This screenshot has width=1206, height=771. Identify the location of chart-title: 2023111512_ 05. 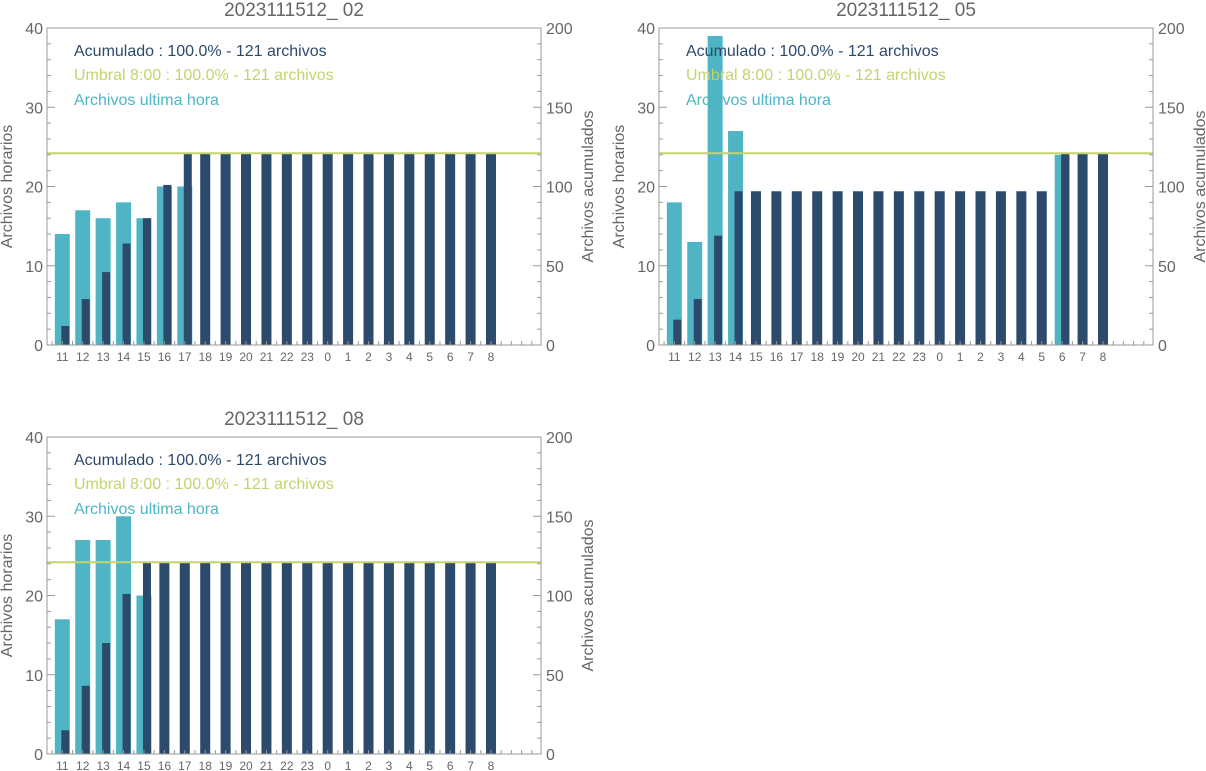
(906, 10).